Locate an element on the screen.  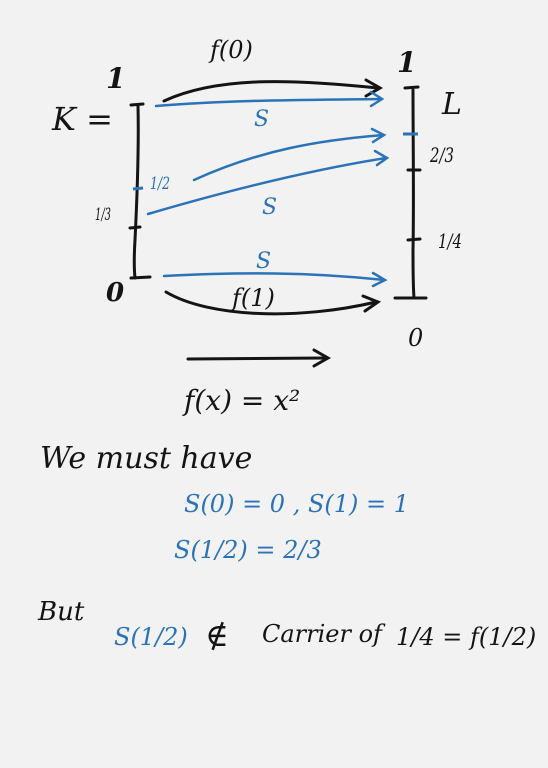
note-half-condition: S(1/2) = 2/3 is located at coordinates (248, 550).